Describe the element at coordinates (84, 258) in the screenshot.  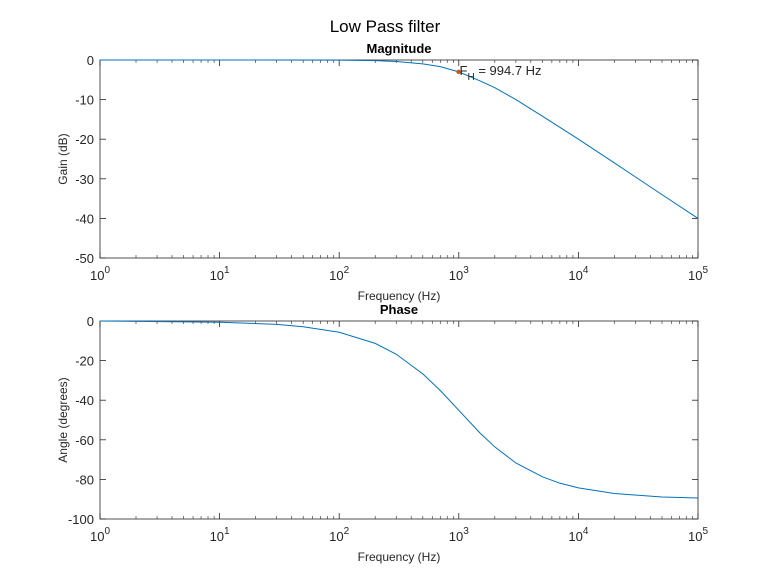
I see `y-tick-label: -50` at that location.